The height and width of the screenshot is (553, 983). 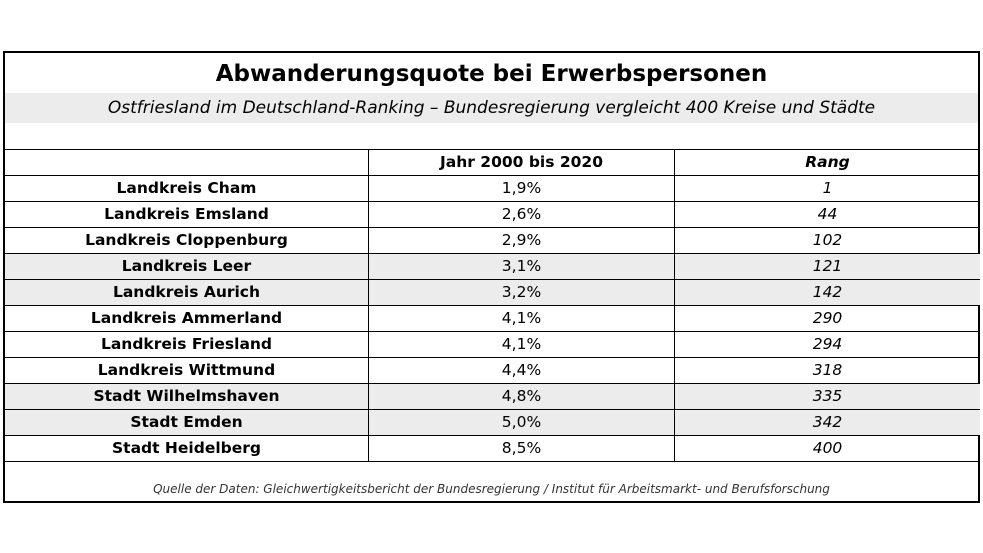 What do you see at coordinates (187, 422) in the screenshot?
I see `cell-region-name: Stadt Emden` at bounding box center [187, 422].